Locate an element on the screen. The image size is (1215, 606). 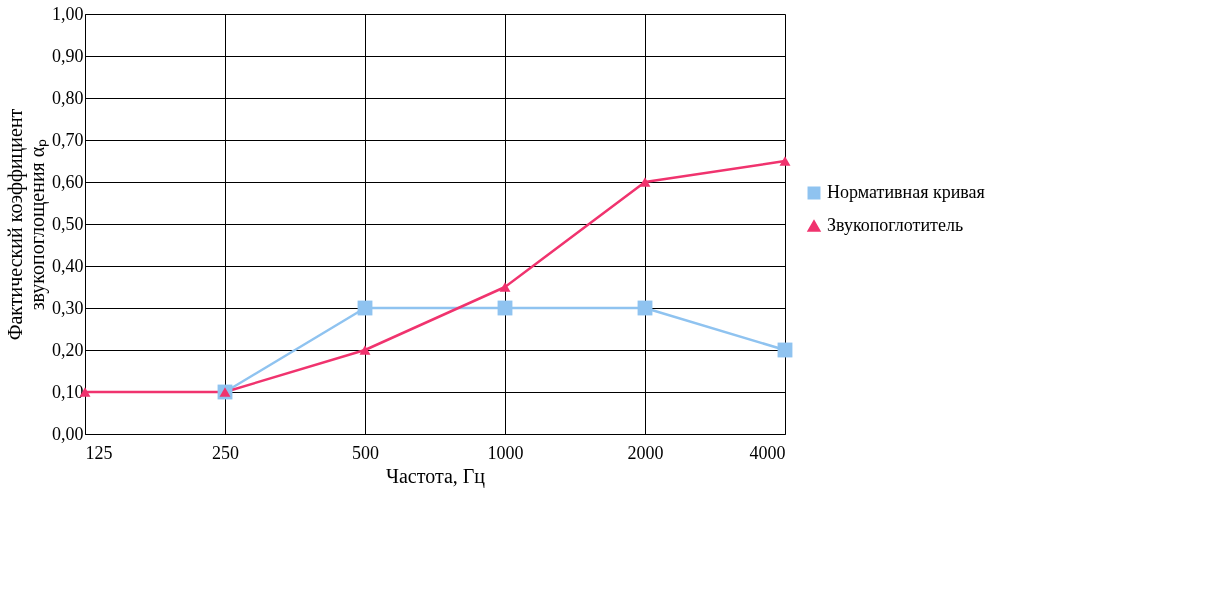
legend-label: Нормативная кривая is located at coordinates (906, 192).